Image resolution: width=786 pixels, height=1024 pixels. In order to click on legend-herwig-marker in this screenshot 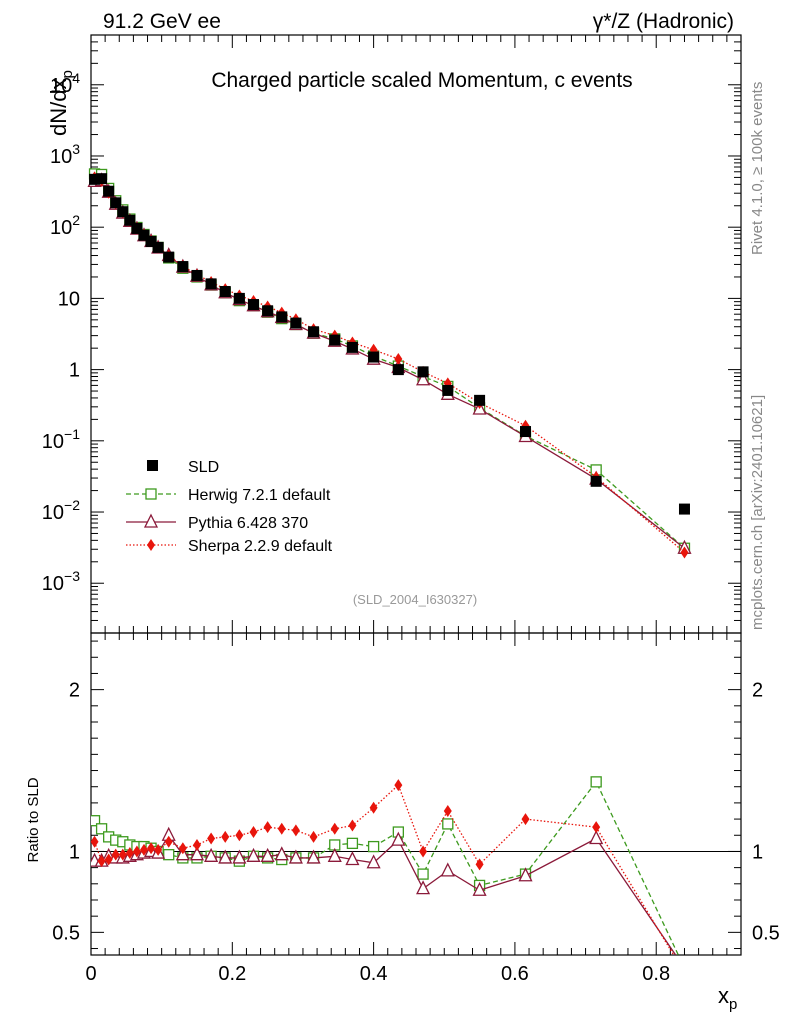, I will do `click(151, 494)`.